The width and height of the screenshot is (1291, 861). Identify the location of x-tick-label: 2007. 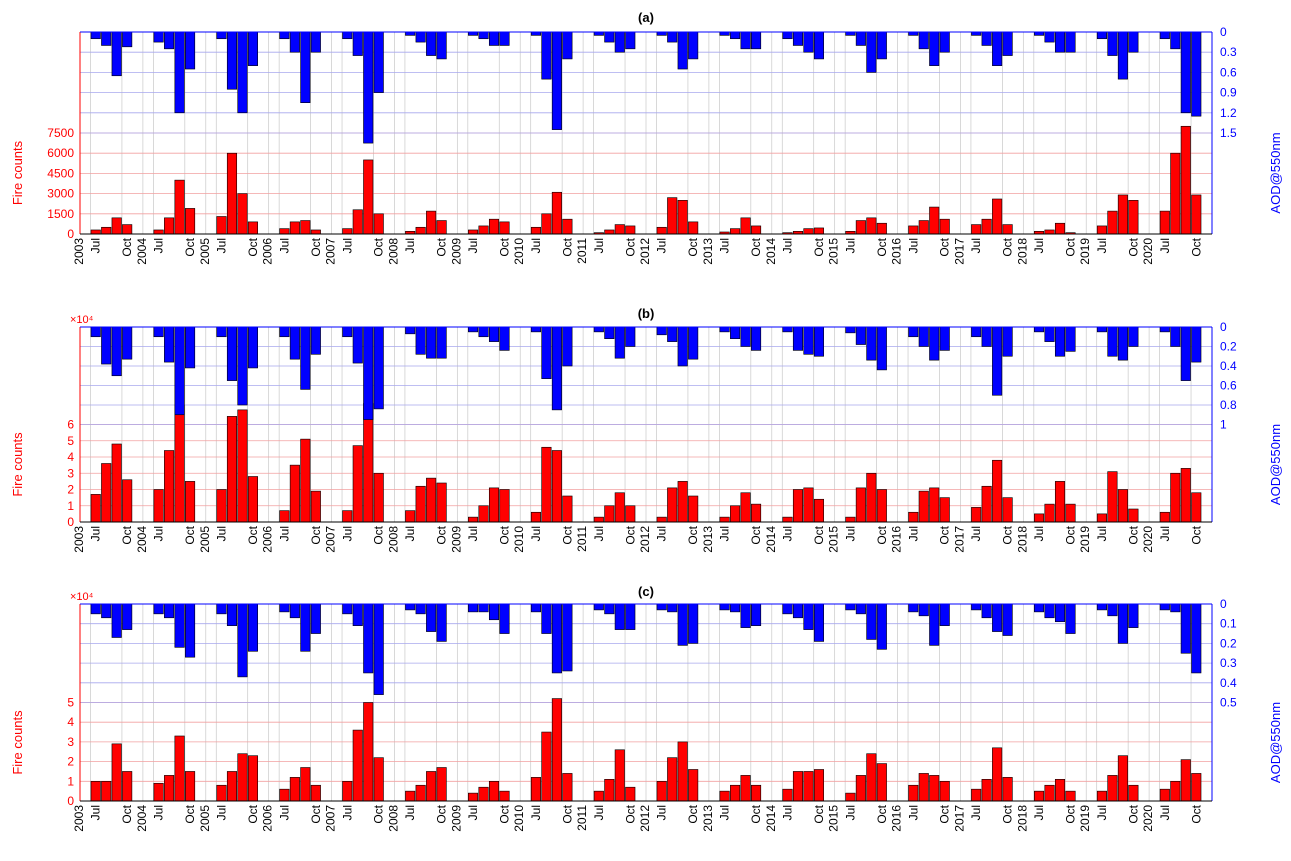
(331, 818).